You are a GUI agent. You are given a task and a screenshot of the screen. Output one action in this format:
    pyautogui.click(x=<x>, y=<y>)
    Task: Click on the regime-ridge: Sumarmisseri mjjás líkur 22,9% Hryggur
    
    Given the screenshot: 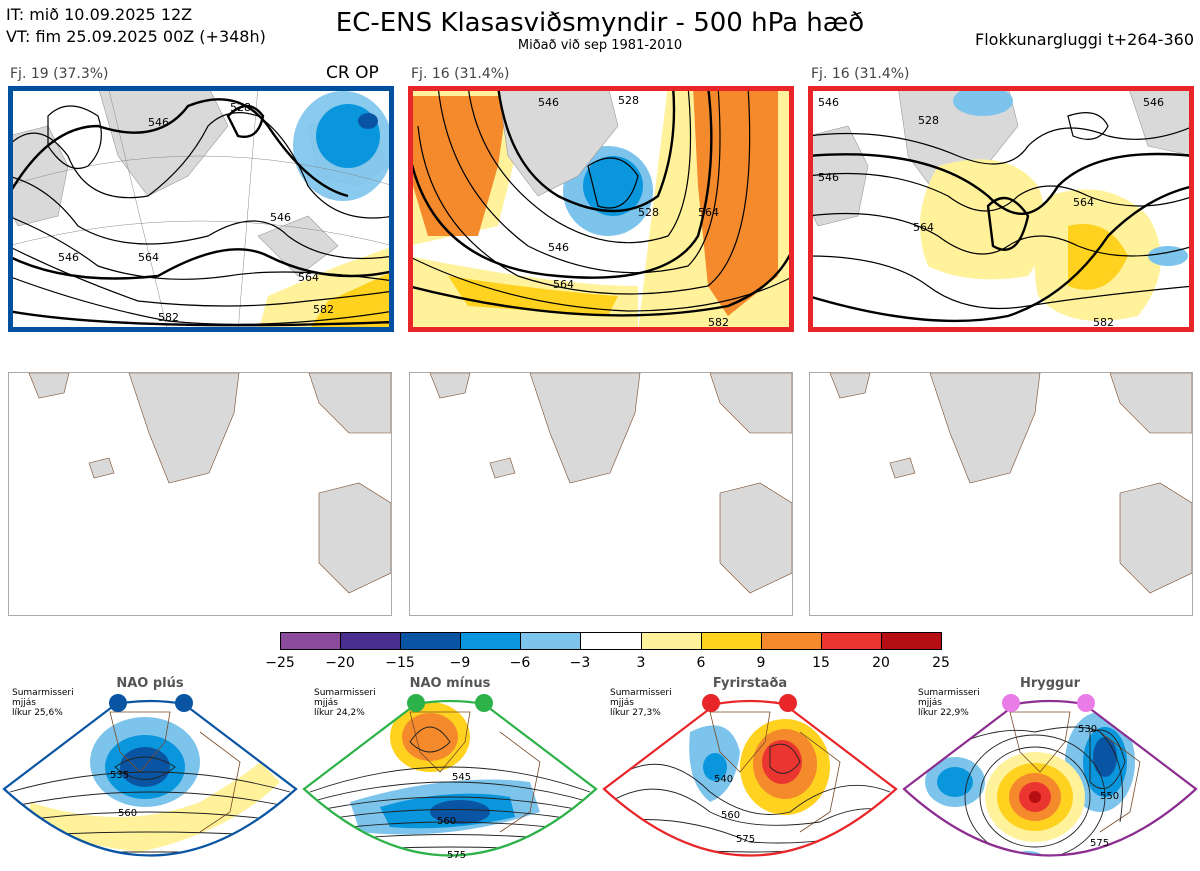 What is the action you would take?
    pyautogui.click(x=1050, y=773)
    